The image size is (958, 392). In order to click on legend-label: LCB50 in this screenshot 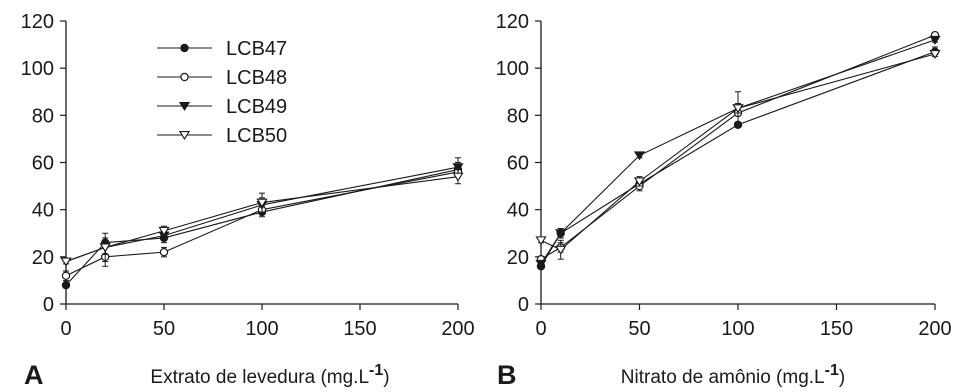, I will do `click(256, 136)`.